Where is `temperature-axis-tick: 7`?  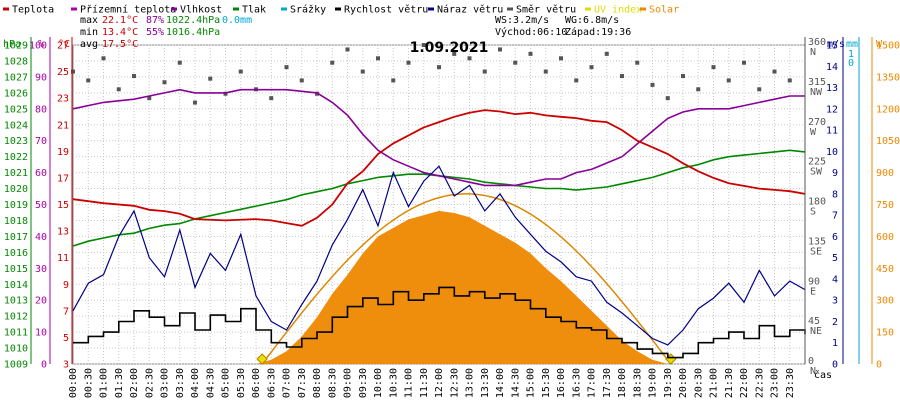 temperature-axis-tick: 7 is located at coordinates (66, 311).